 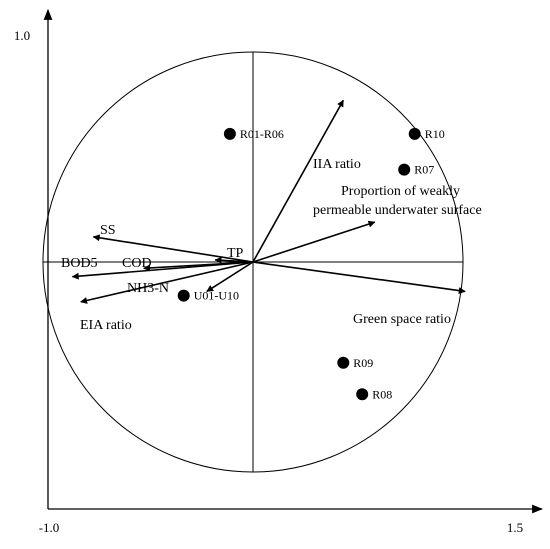 I want to click on y-tick-label: 1.0, so click(x=22, y=35).